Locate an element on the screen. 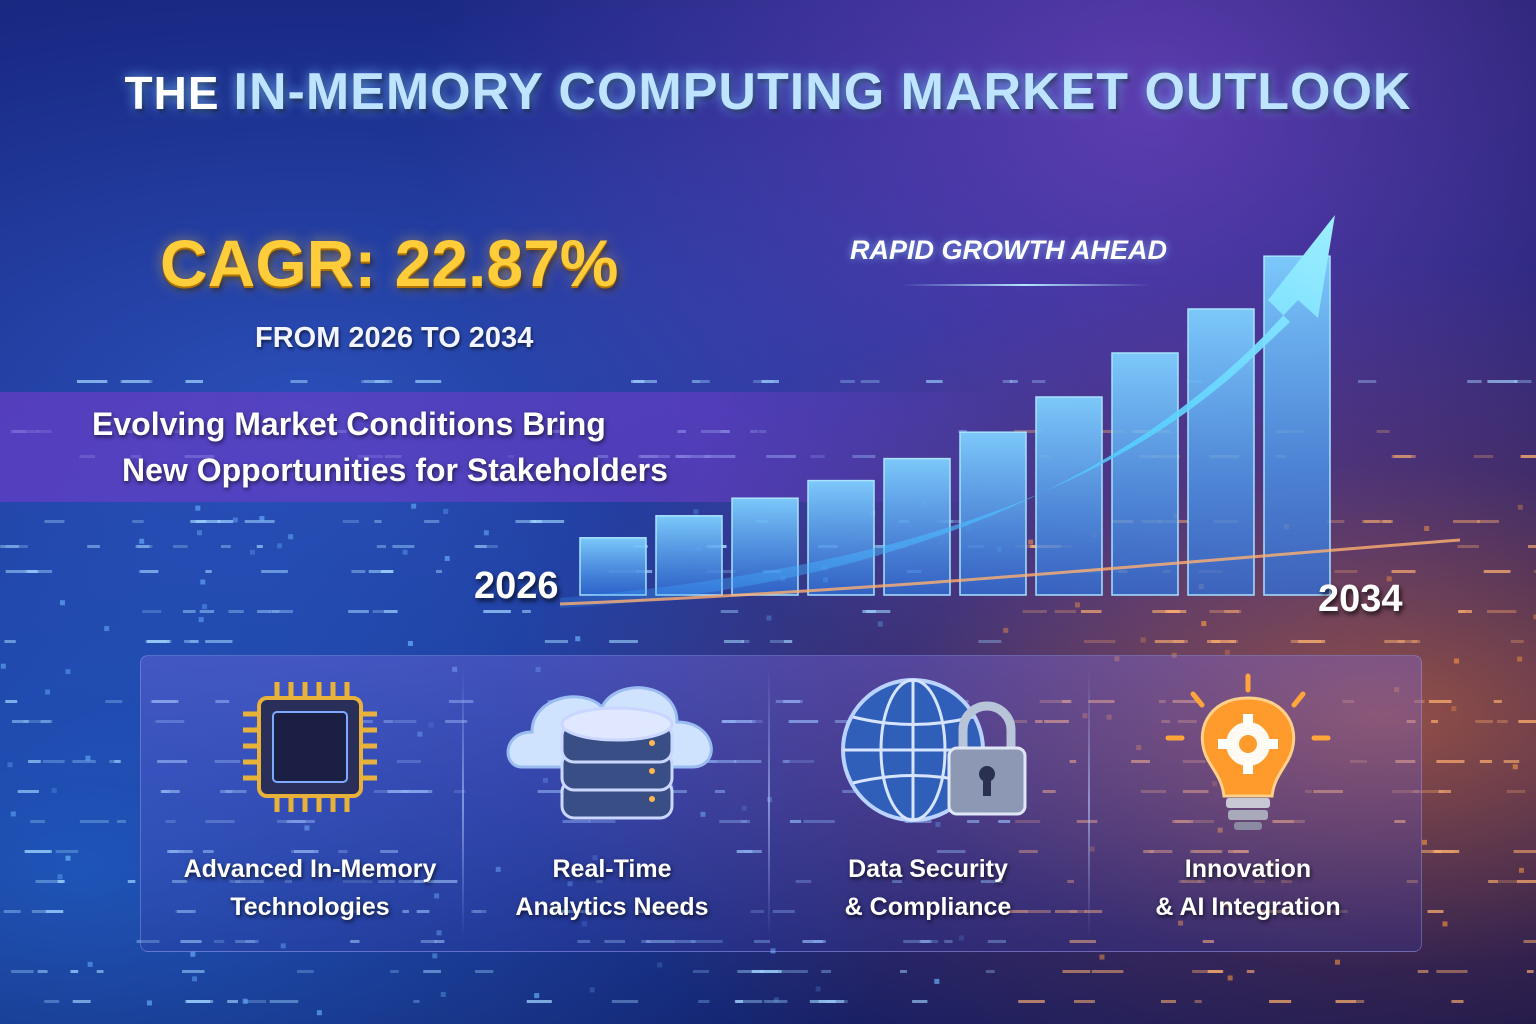 The width and height of the screenshot is (1536, 1024). feature-3-line-1: Data Security is located at coordinates (928, 869).